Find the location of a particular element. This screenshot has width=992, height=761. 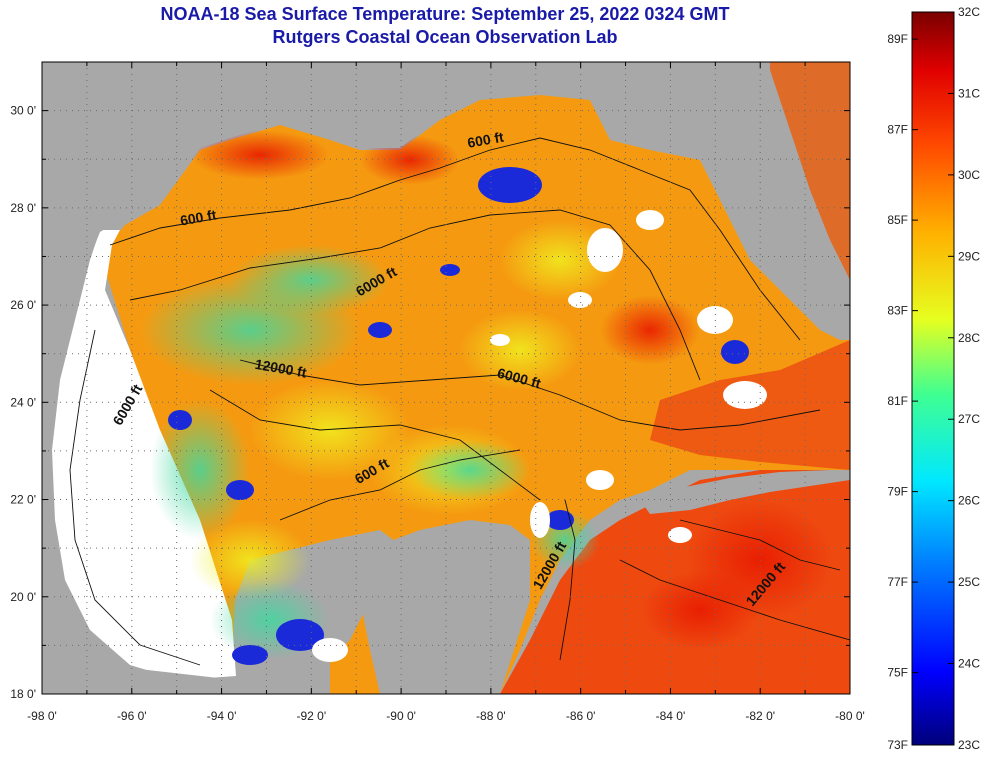

colorbar-fahrenheit-labels: 89F 87F 85F 83F 81F 79F 77F 75F 73F is located at coordinates (897, 392).